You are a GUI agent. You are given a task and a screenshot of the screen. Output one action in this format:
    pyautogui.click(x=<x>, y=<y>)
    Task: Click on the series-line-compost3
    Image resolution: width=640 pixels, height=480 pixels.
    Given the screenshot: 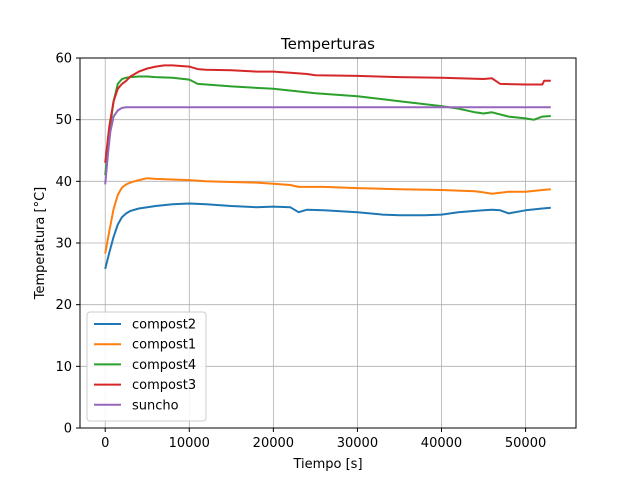 What is the action you would take?
    pyautogui.click(x=327, y=113)
    